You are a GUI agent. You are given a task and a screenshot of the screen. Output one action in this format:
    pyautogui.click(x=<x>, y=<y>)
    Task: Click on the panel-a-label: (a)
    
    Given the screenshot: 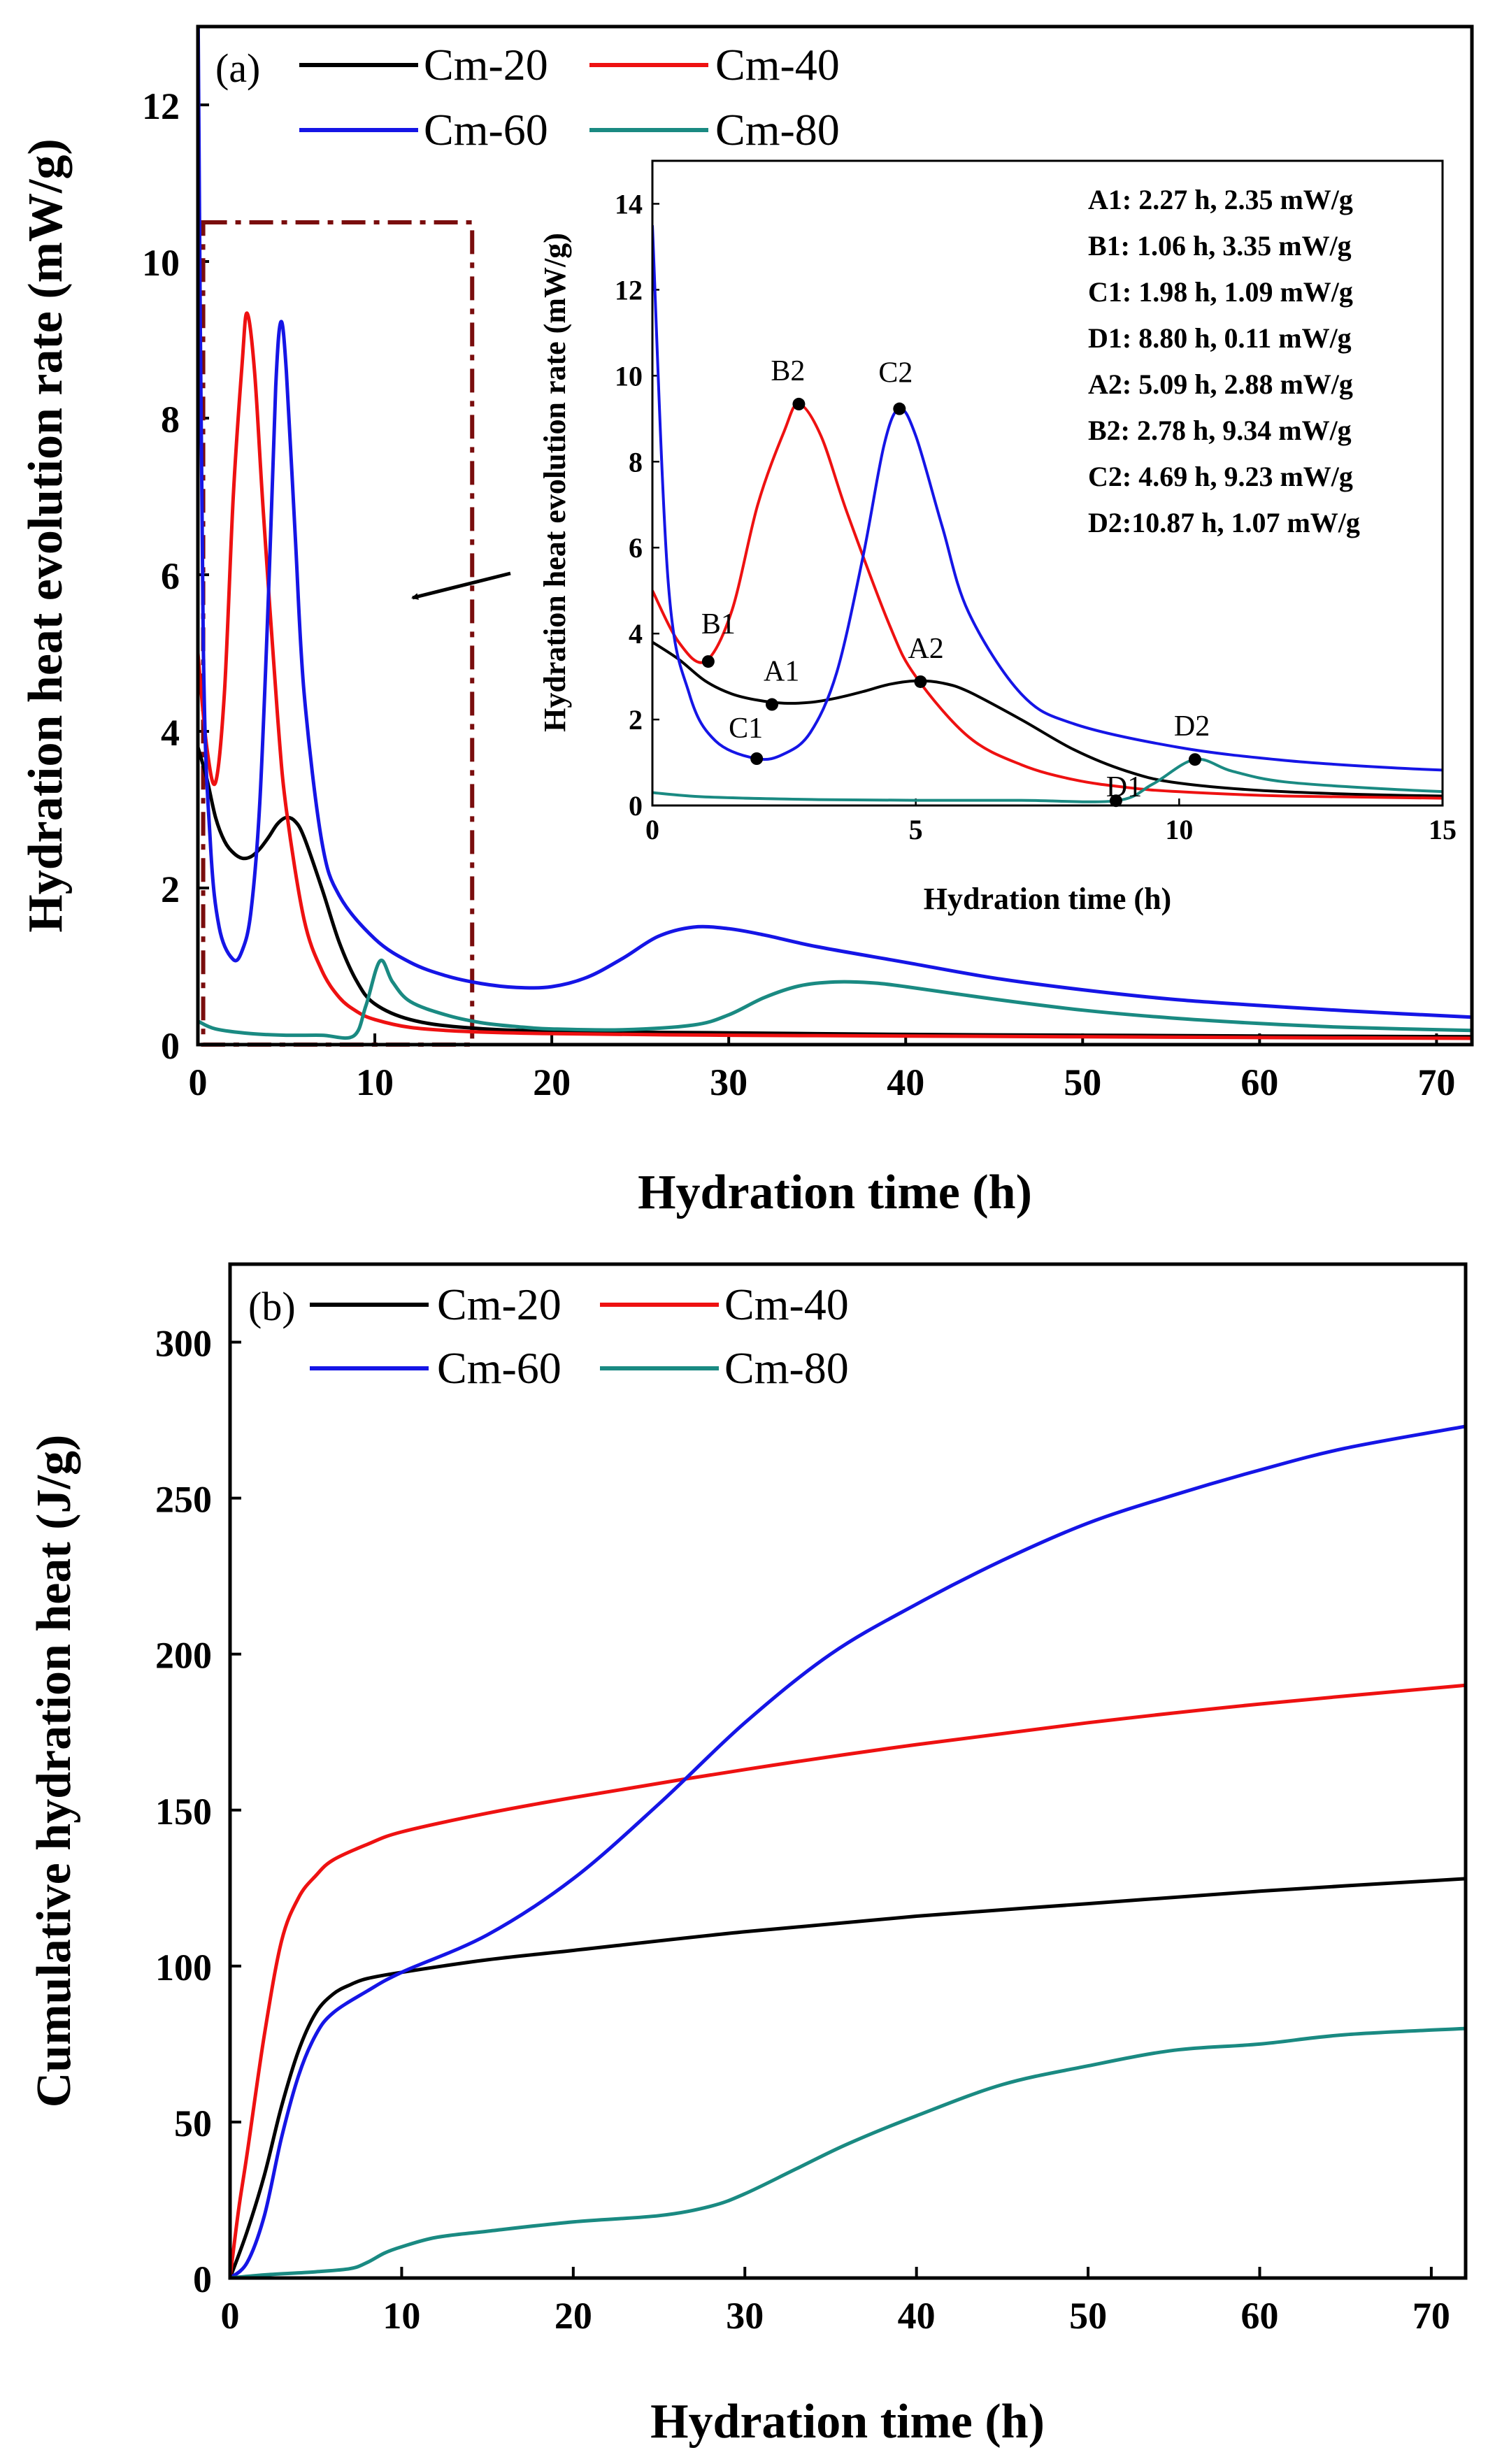 What is the action you would take?
    pyautogui.click(x=238, y=68)
    